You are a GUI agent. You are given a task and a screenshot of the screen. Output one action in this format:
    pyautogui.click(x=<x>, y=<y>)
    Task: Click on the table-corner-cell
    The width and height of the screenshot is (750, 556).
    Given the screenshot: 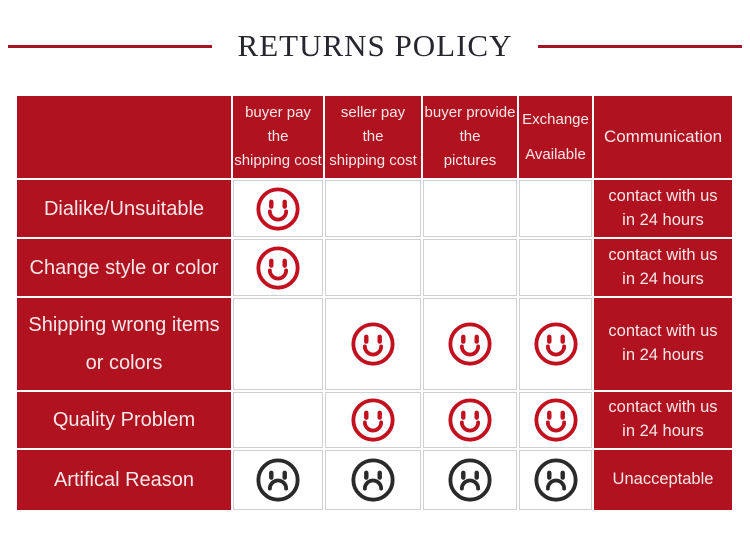 What is the action you would take?
    pyautogui.click(x=124, y=137)
    